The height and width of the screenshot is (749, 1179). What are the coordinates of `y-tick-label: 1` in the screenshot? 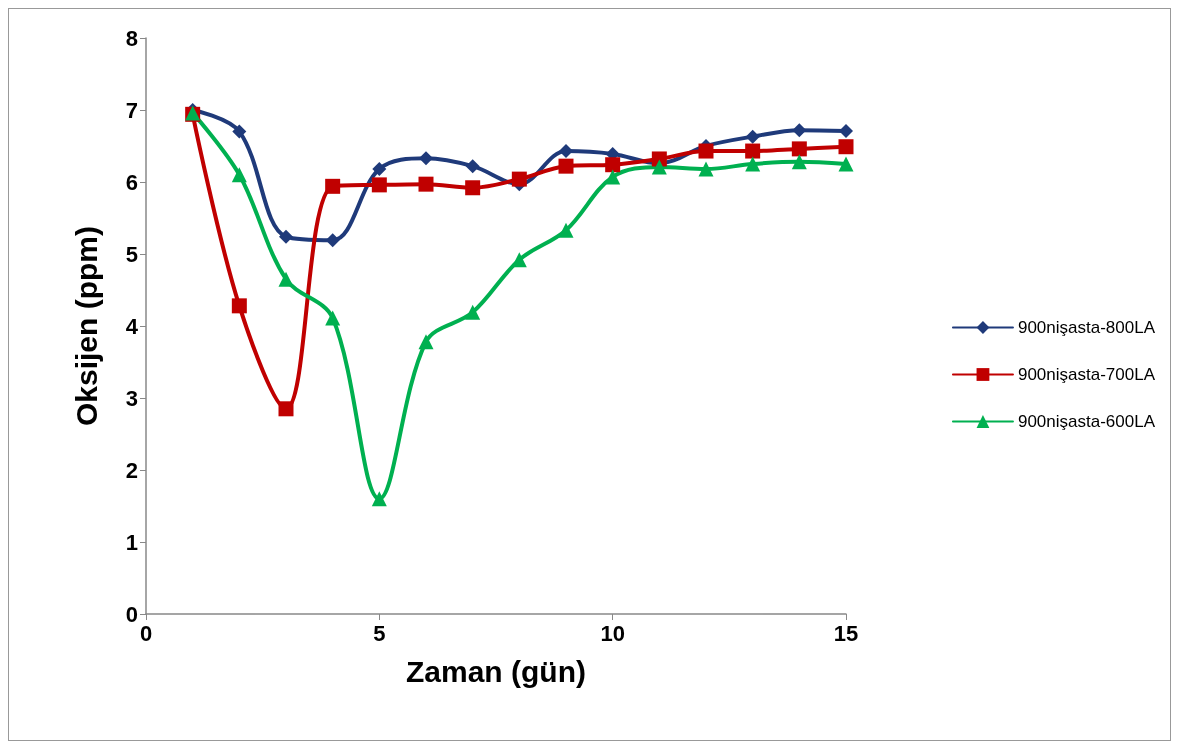 It's located at (131, 542).